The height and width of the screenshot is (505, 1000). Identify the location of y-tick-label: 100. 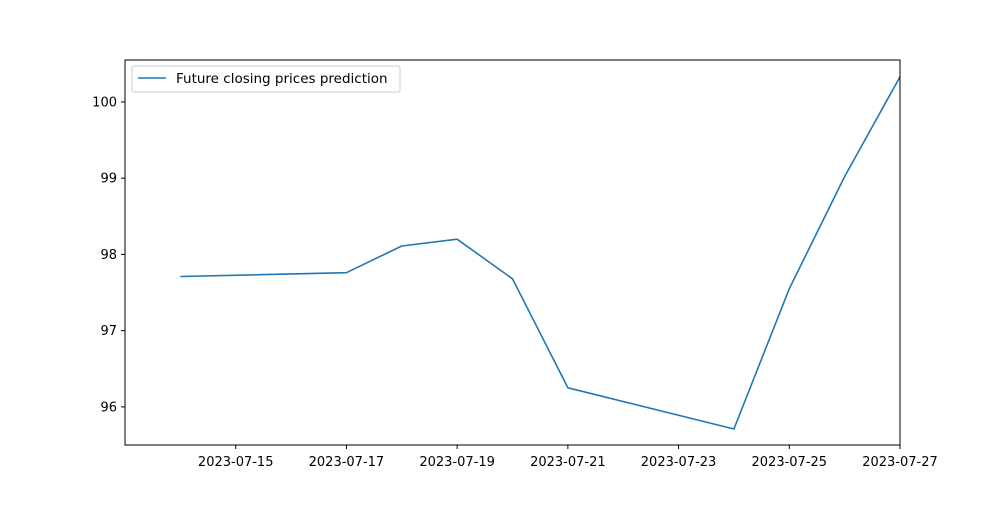
(104, 102).